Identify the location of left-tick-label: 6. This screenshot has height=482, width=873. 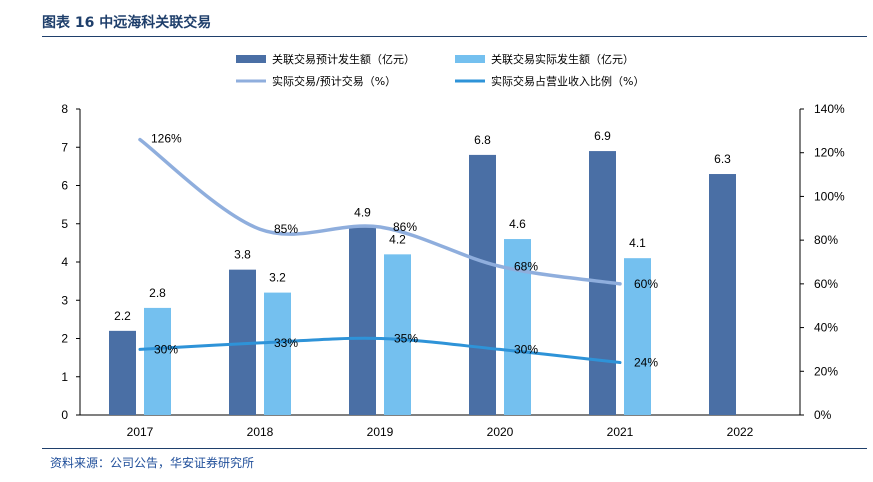
(64, 186).